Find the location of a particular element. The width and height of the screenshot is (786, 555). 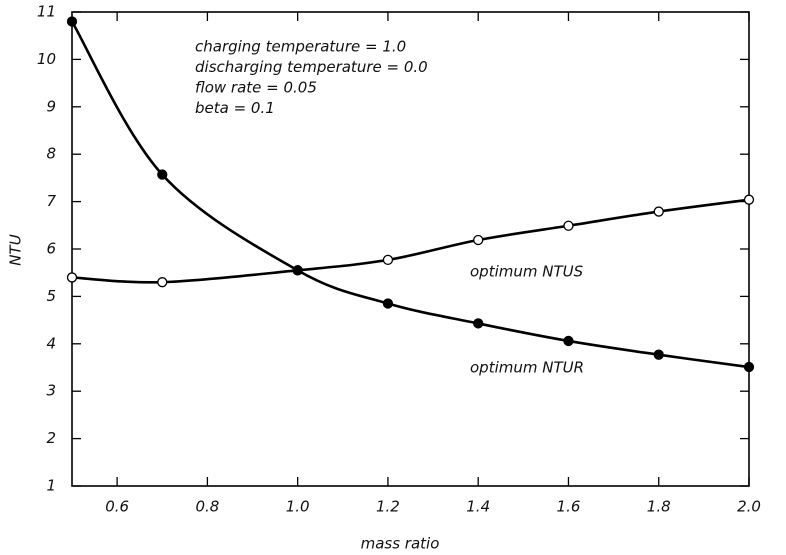

x-tick-label: 1.6 is located at coordinates (569, 507).